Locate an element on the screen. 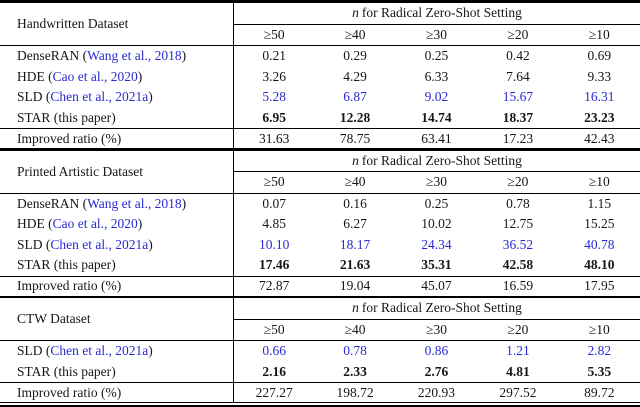 The image size is (640, 407). value-cell: 48.10 is located at coordinates (599, 265).